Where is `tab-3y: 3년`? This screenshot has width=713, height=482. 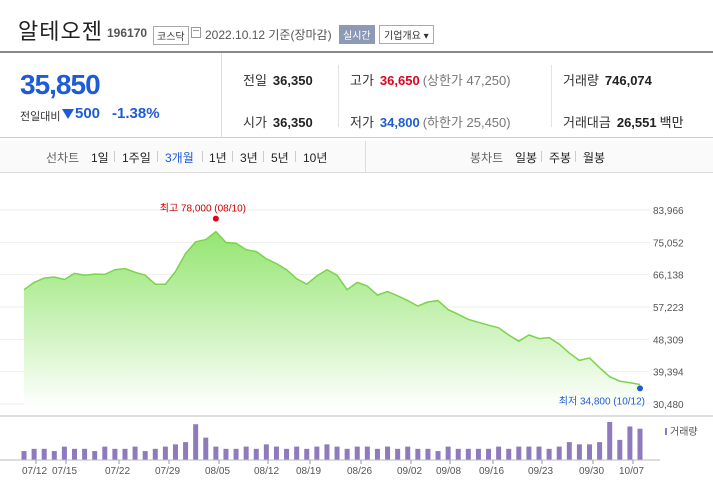 tab-3y: 3년 is located at coordinates (249, 158).